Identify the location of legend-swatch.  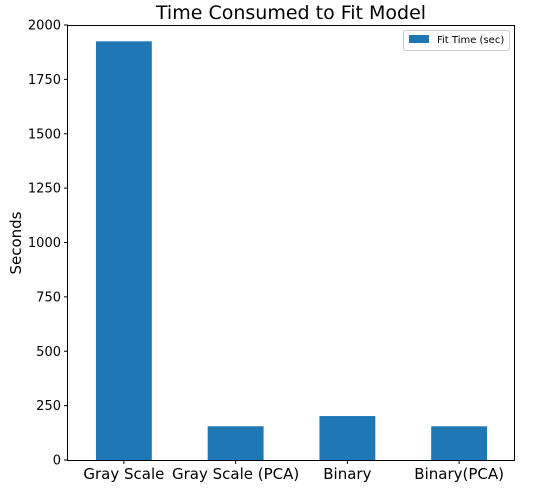
(419, 39).